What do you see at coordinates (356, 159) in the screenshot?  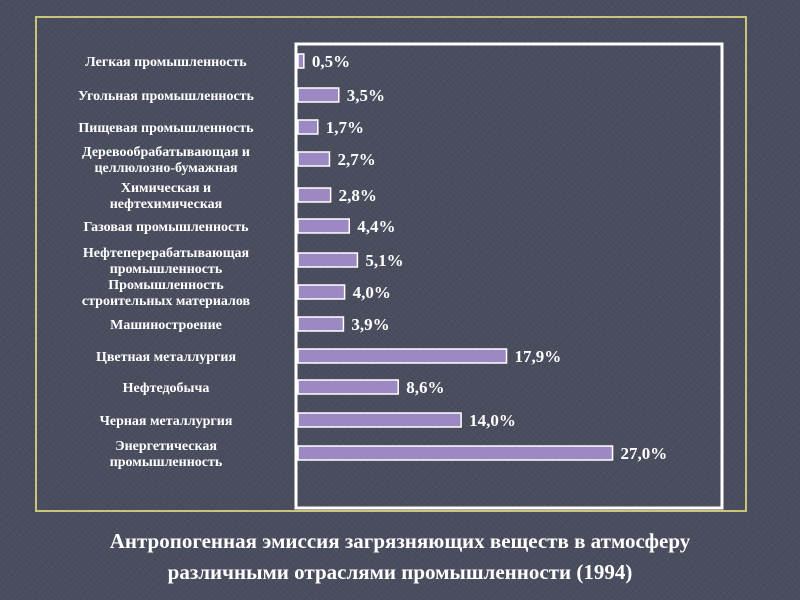 I see `value-label-3: 2,7%` at bounding box center [356, 159].